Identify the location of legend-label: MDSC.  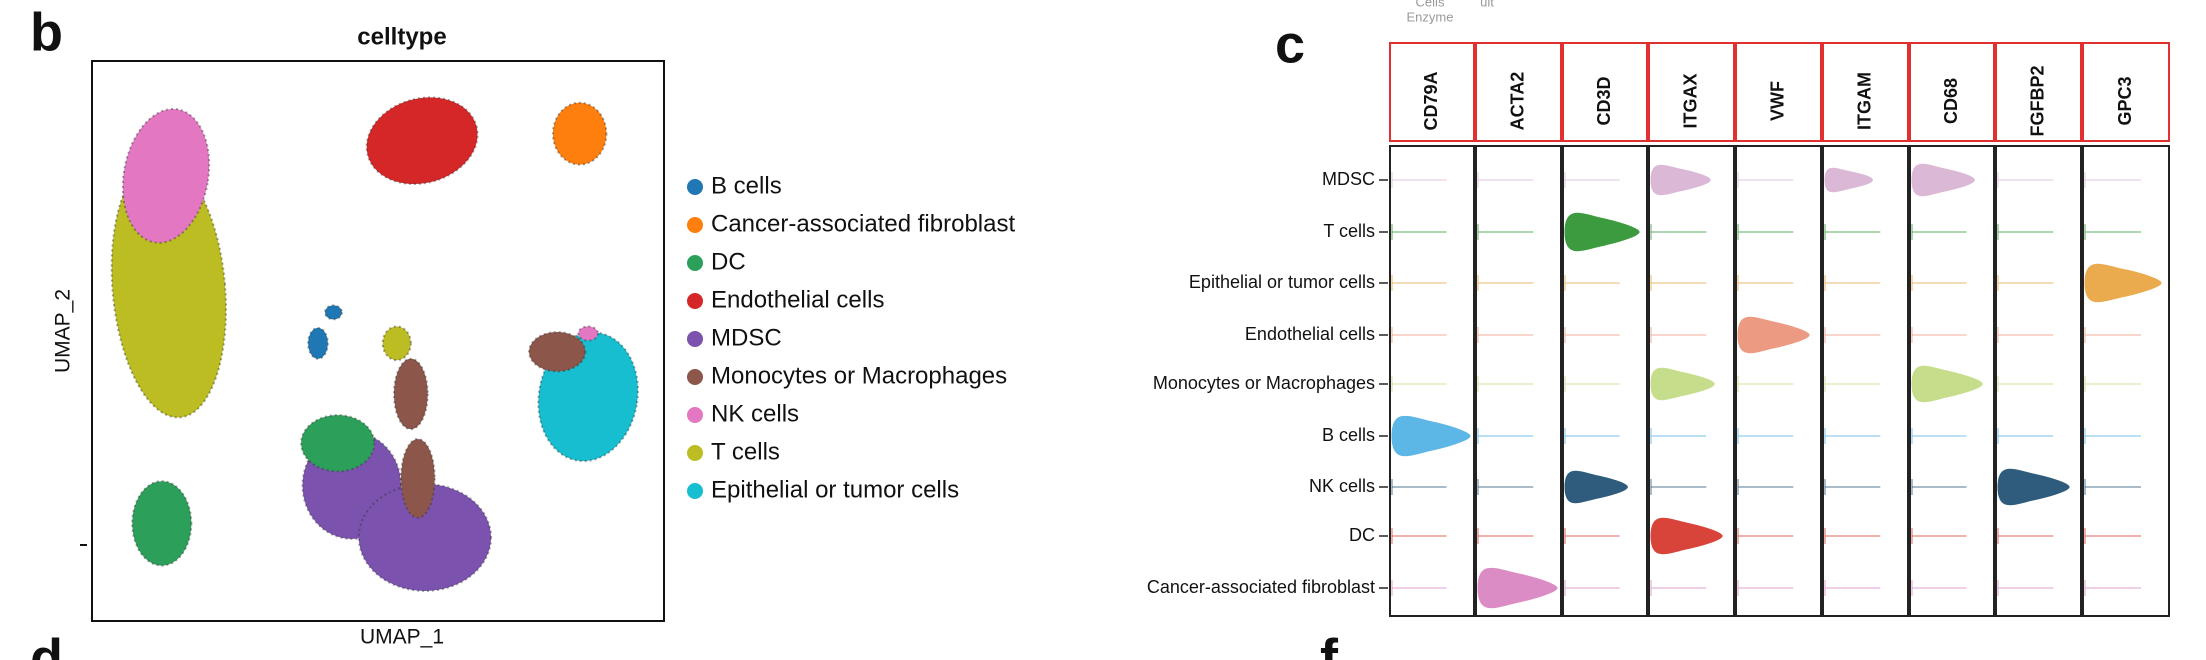
(746, 337).